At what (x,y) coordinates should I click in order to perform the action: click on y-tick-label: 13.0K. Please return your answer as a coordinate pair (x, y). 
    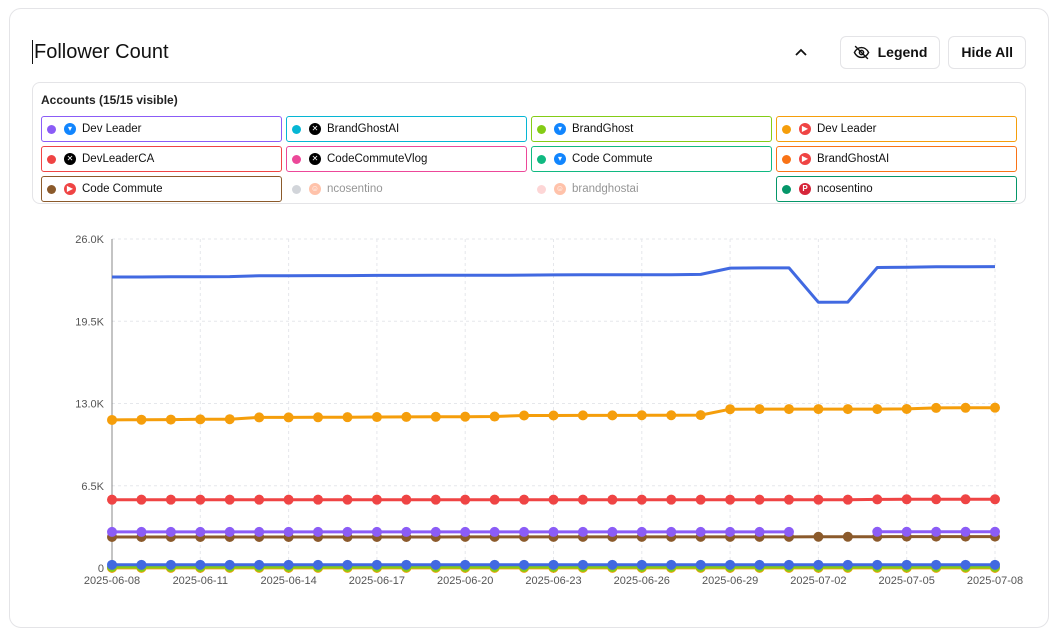
    Looking at the image, I should click on (89, 405).